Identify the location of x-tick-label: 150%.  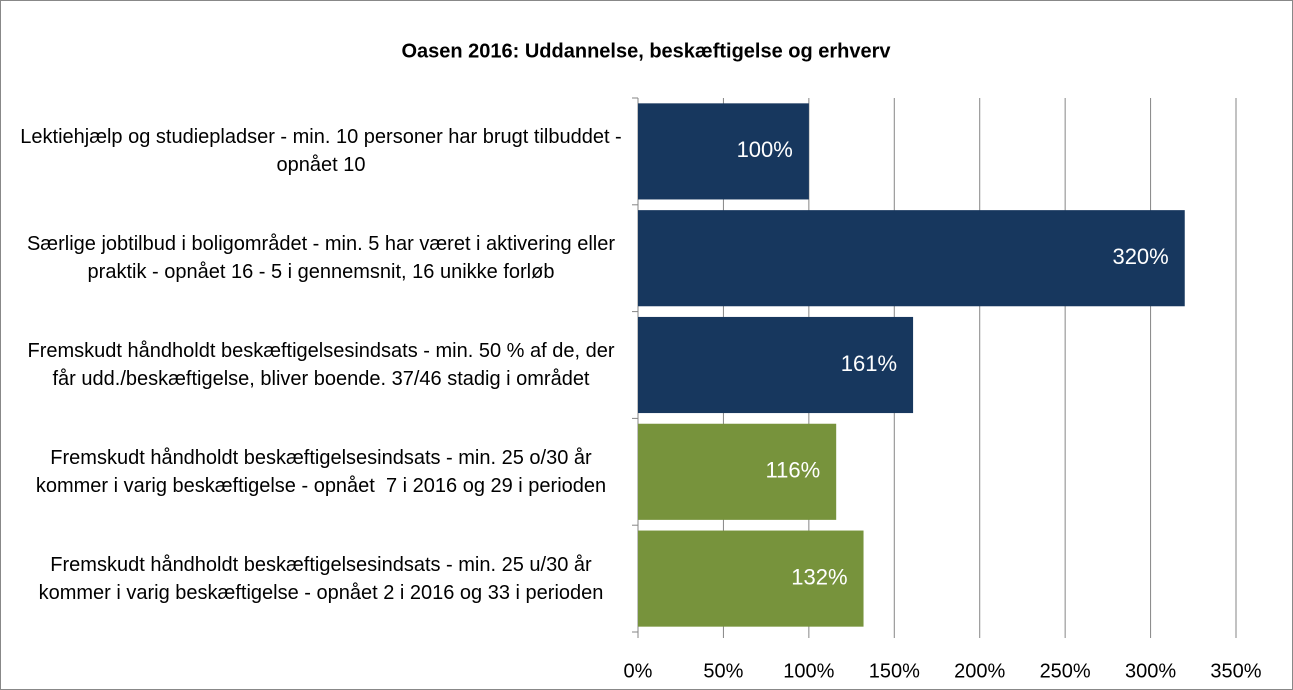
(894, 671).